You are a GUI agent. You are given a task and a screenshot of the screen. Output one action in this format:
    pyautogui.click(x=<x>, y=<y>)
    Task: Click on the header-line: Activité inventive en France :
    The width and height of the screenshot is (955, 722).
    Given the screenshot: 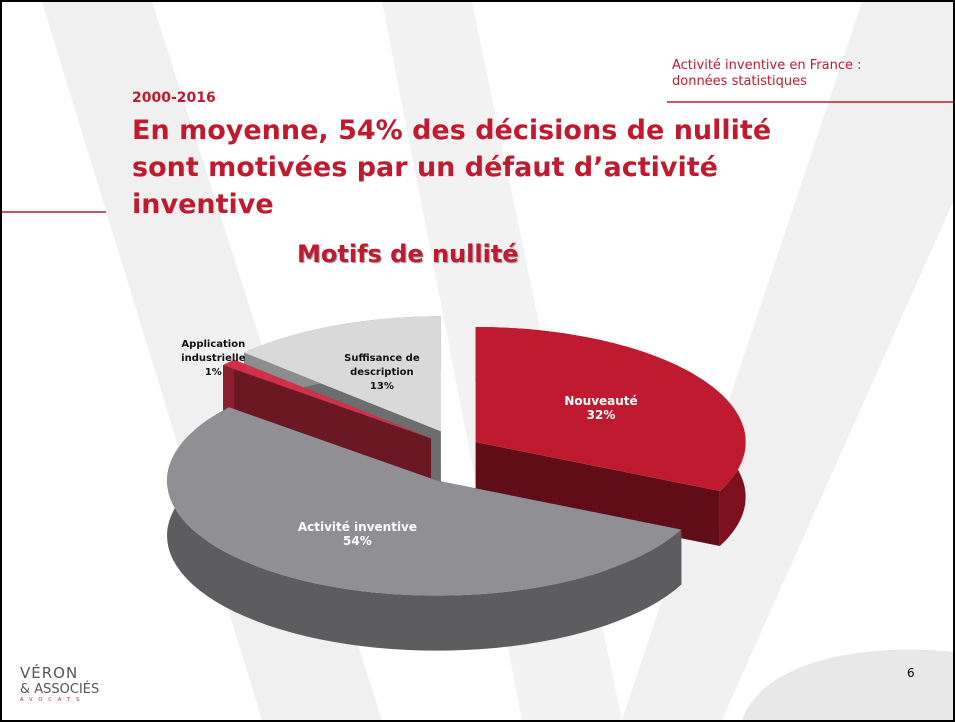 What is the action you would take?
    pyautogui.click(x=767, y=65)
    